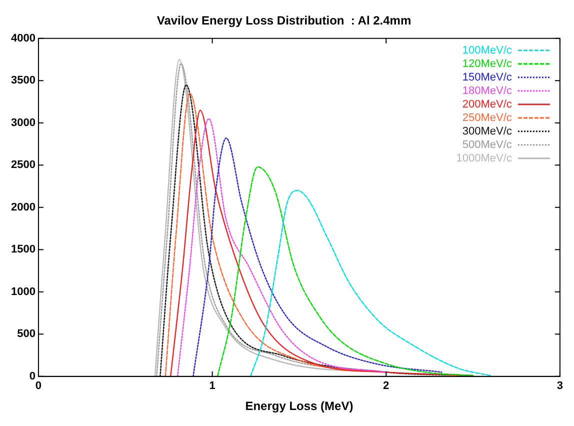  I want to click on legend-label: 120MeV/c, so click(487, 64).